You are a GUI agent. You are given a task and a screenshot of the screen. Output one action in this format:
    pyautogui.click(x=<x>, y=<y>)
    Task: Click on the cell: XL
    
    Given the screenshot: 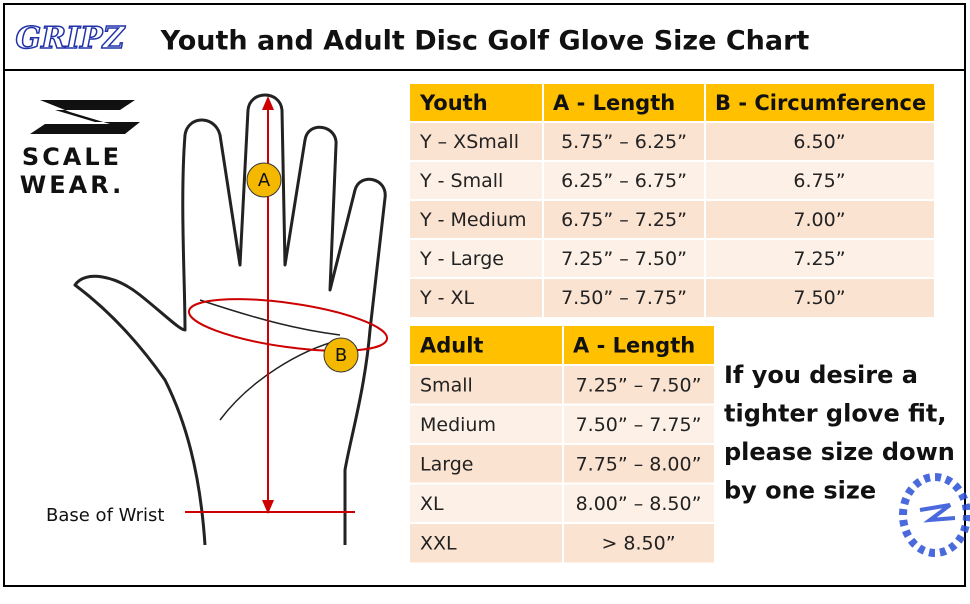 What is the action you would take?
    pyautogui.click(x=432, y=504)
    